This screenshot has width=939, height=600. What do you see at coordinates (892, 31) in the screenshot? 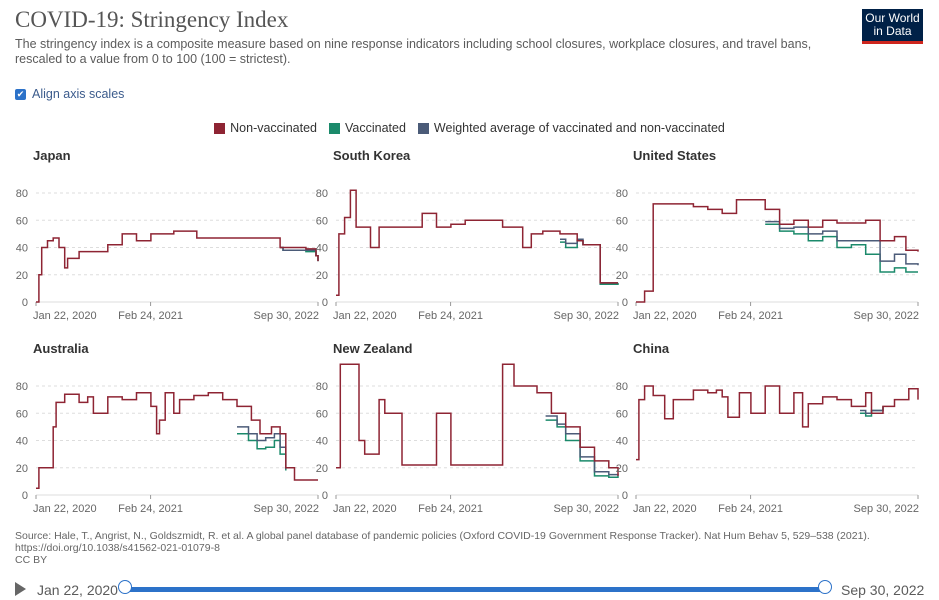
I see `logo-line-2: in Data` at bounding box center [892, 31].